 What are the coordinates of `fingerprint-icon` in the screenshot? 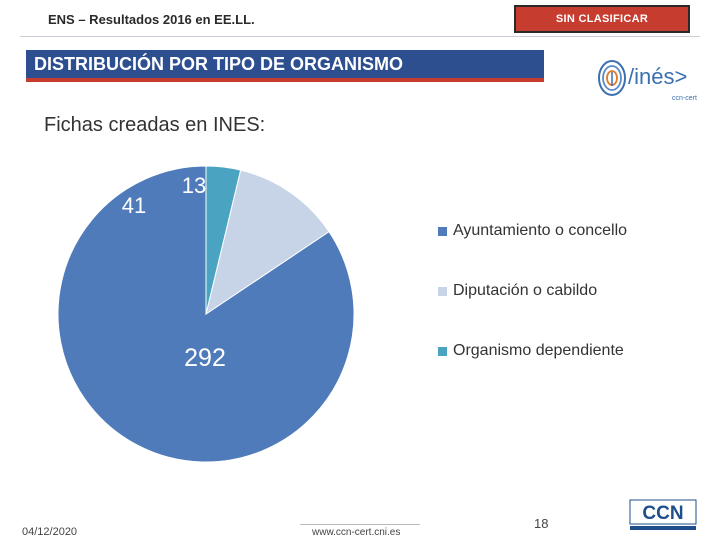 It's located at (612, 78).